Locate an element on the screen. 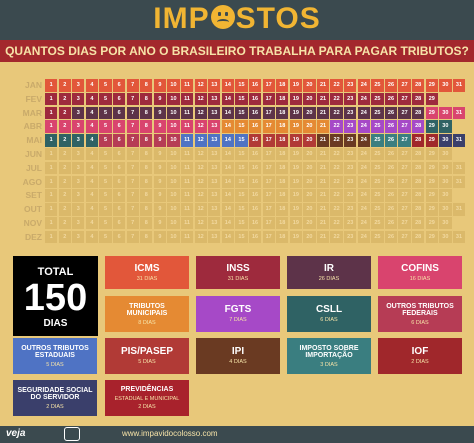  tax-days: 5 DIAS is located at coordinates (147, 362).